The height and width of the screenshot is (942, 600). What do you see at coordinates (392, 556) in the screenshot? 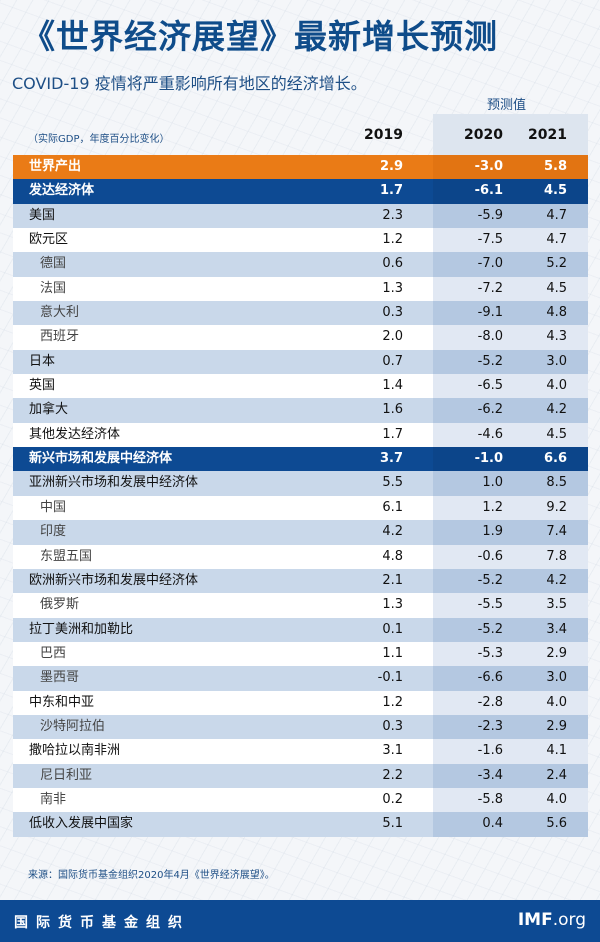
I see `row-value-2019: 4.8` at bounding box center [392, 556].